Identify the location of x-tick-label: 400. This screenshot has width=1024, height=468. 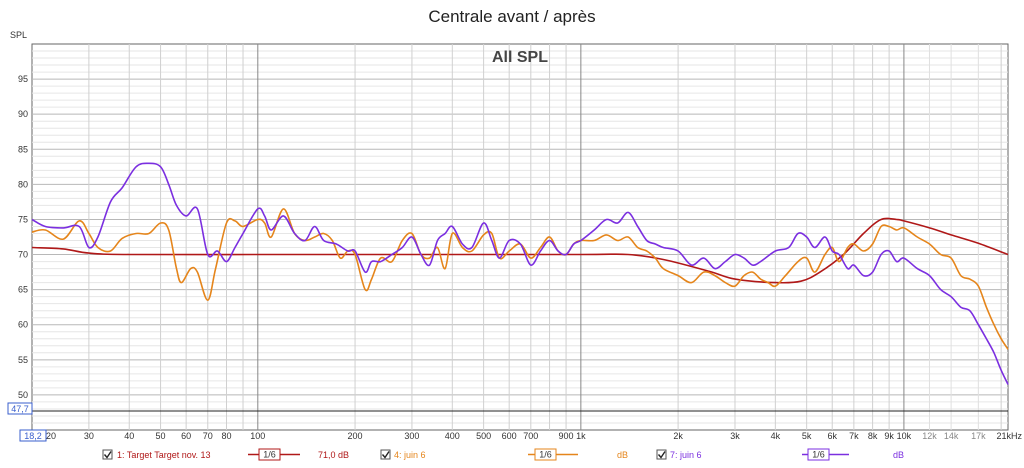
(452, 436).